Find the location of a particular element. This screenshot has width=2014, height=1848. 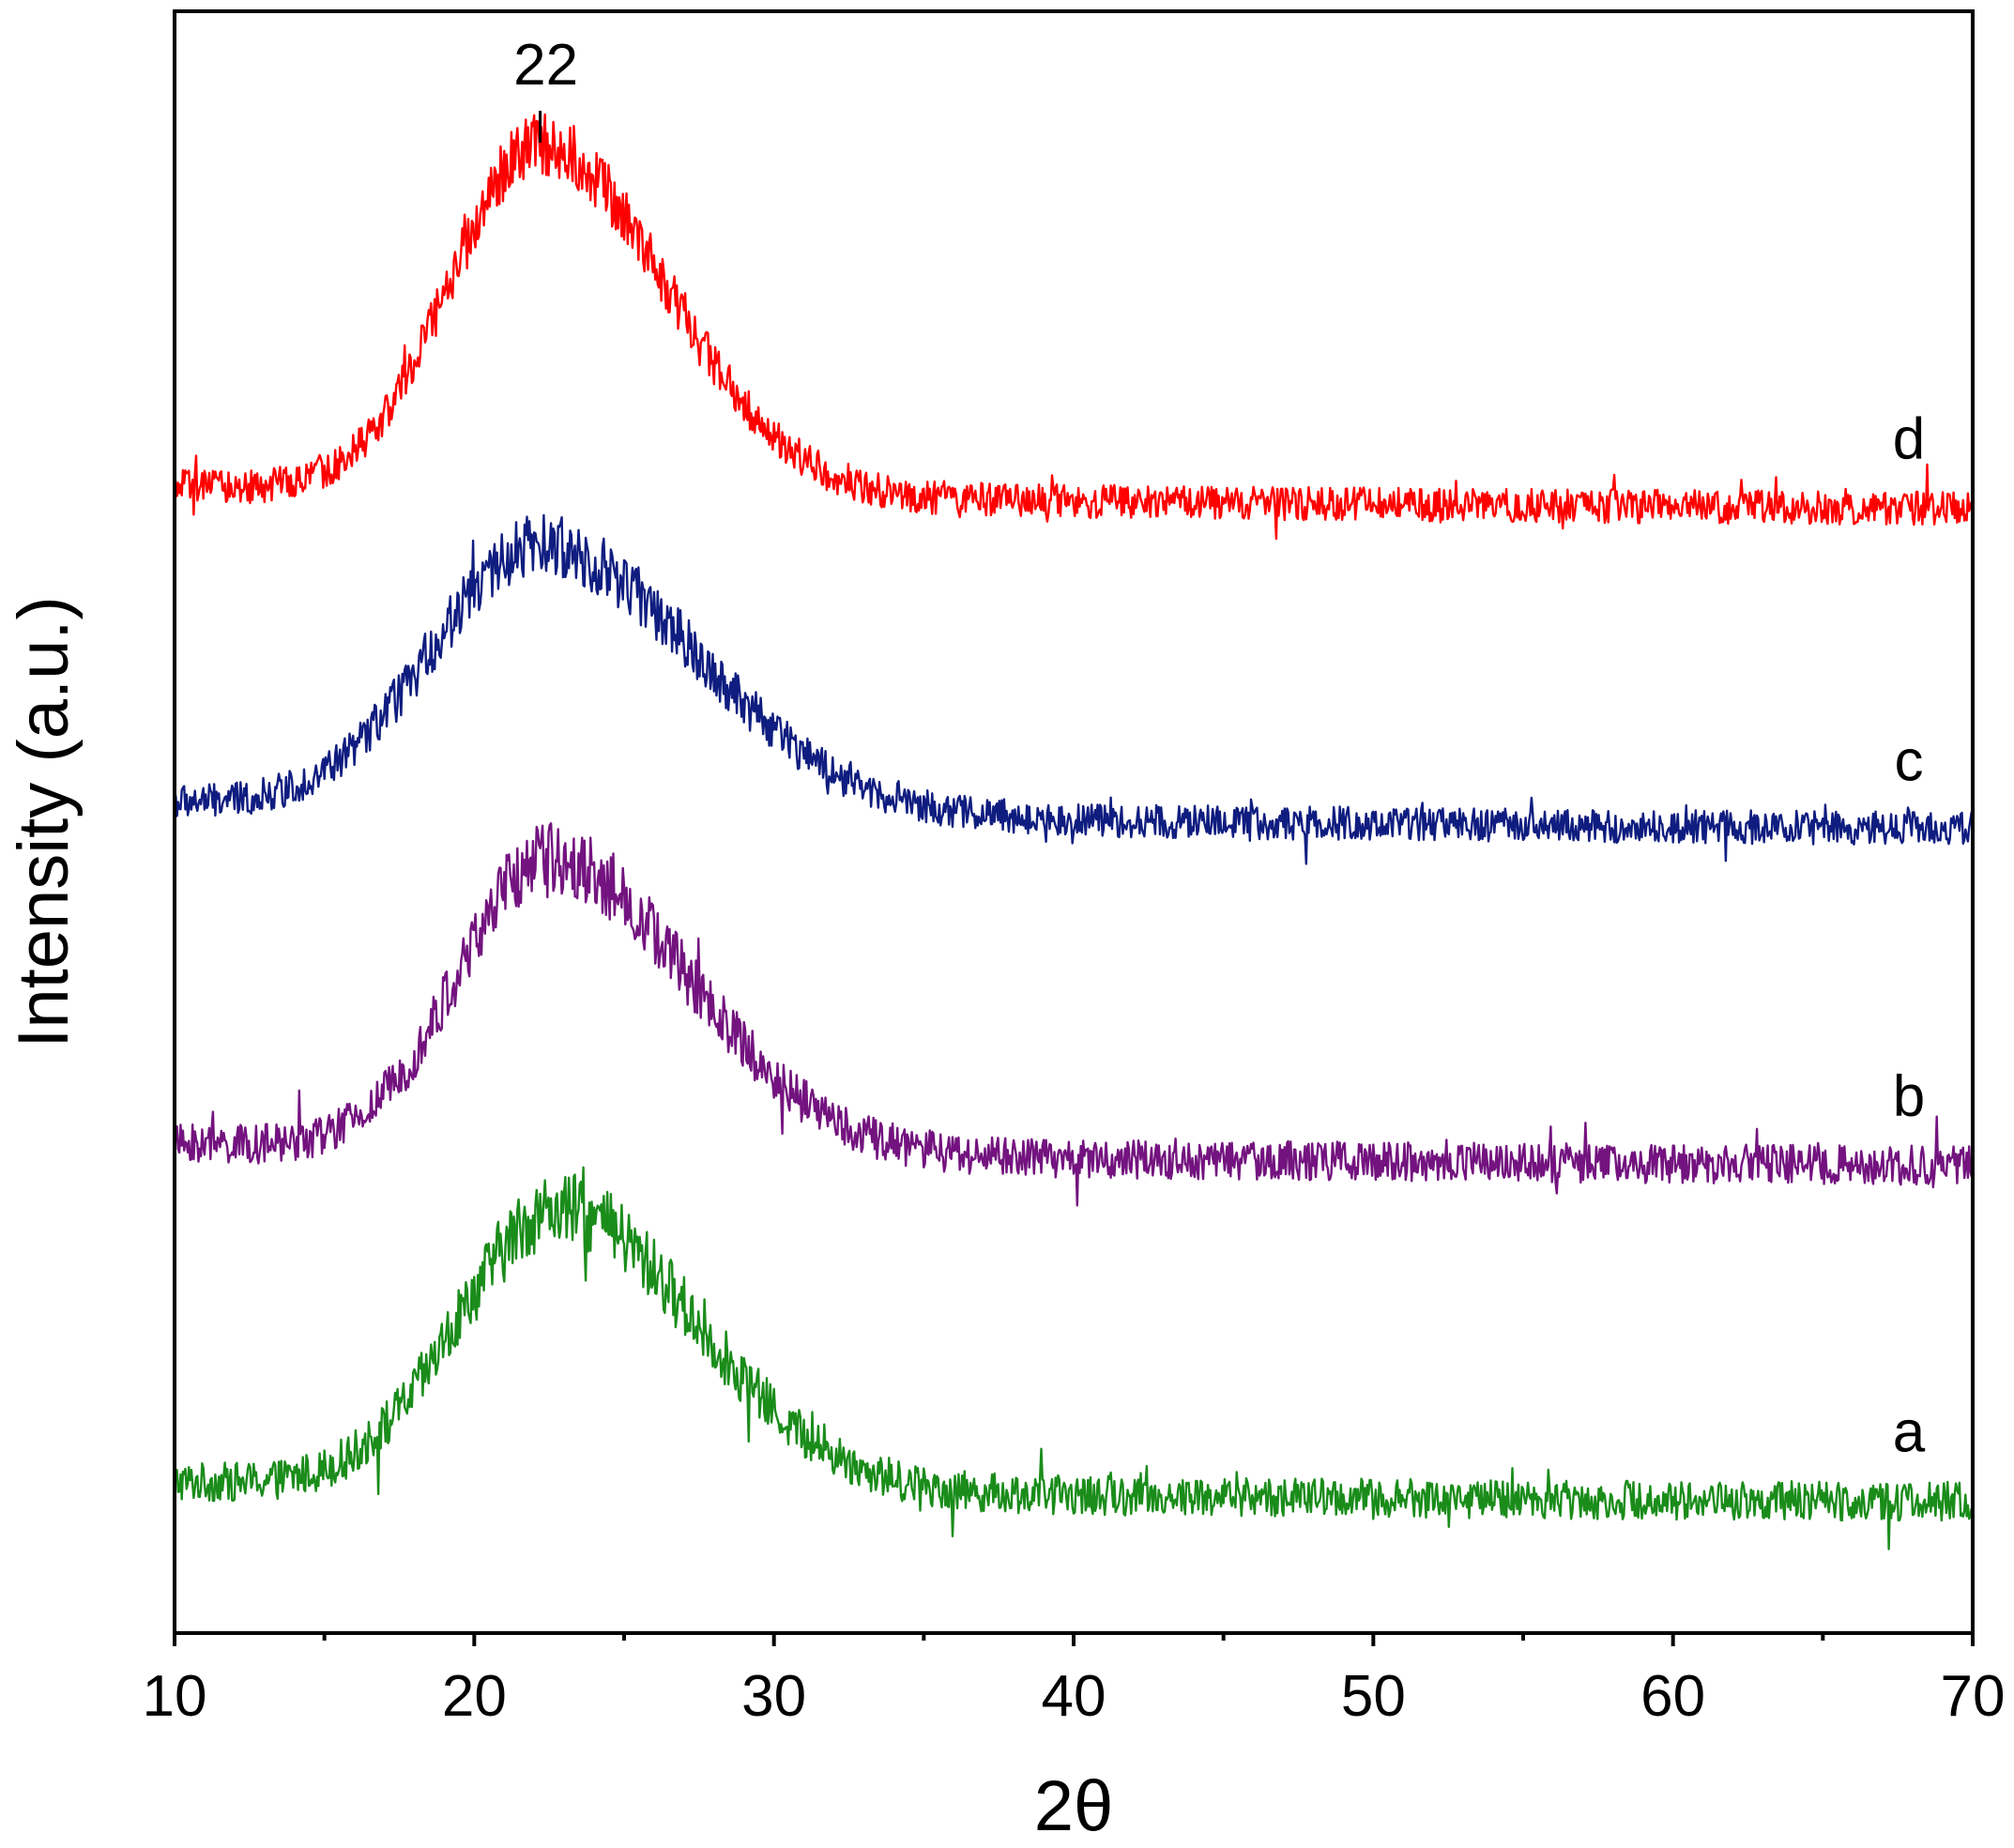

series-label-a: a is located at coordinates (1910, 1431).